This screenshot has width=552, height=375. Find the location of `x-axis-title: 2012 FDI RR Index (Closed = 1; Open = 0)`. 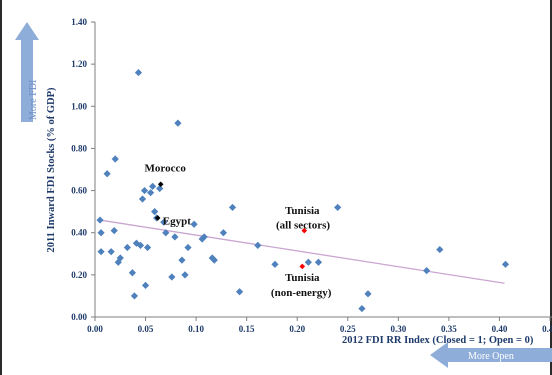

x-axis-title: 2012 FDI RR Index (Closed = 1; Open = 0) is located at coordinates (438, 340).